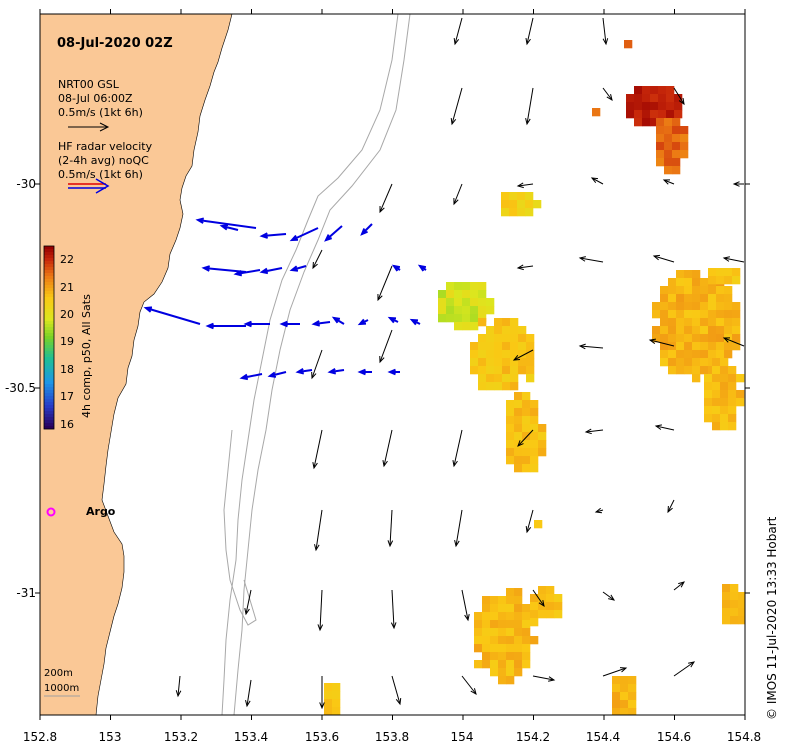 The image size is (789, 754). Describe the element at coordinates (67, 424) in the screenshot. I see `colorbar-tick-label: 16` at that location.